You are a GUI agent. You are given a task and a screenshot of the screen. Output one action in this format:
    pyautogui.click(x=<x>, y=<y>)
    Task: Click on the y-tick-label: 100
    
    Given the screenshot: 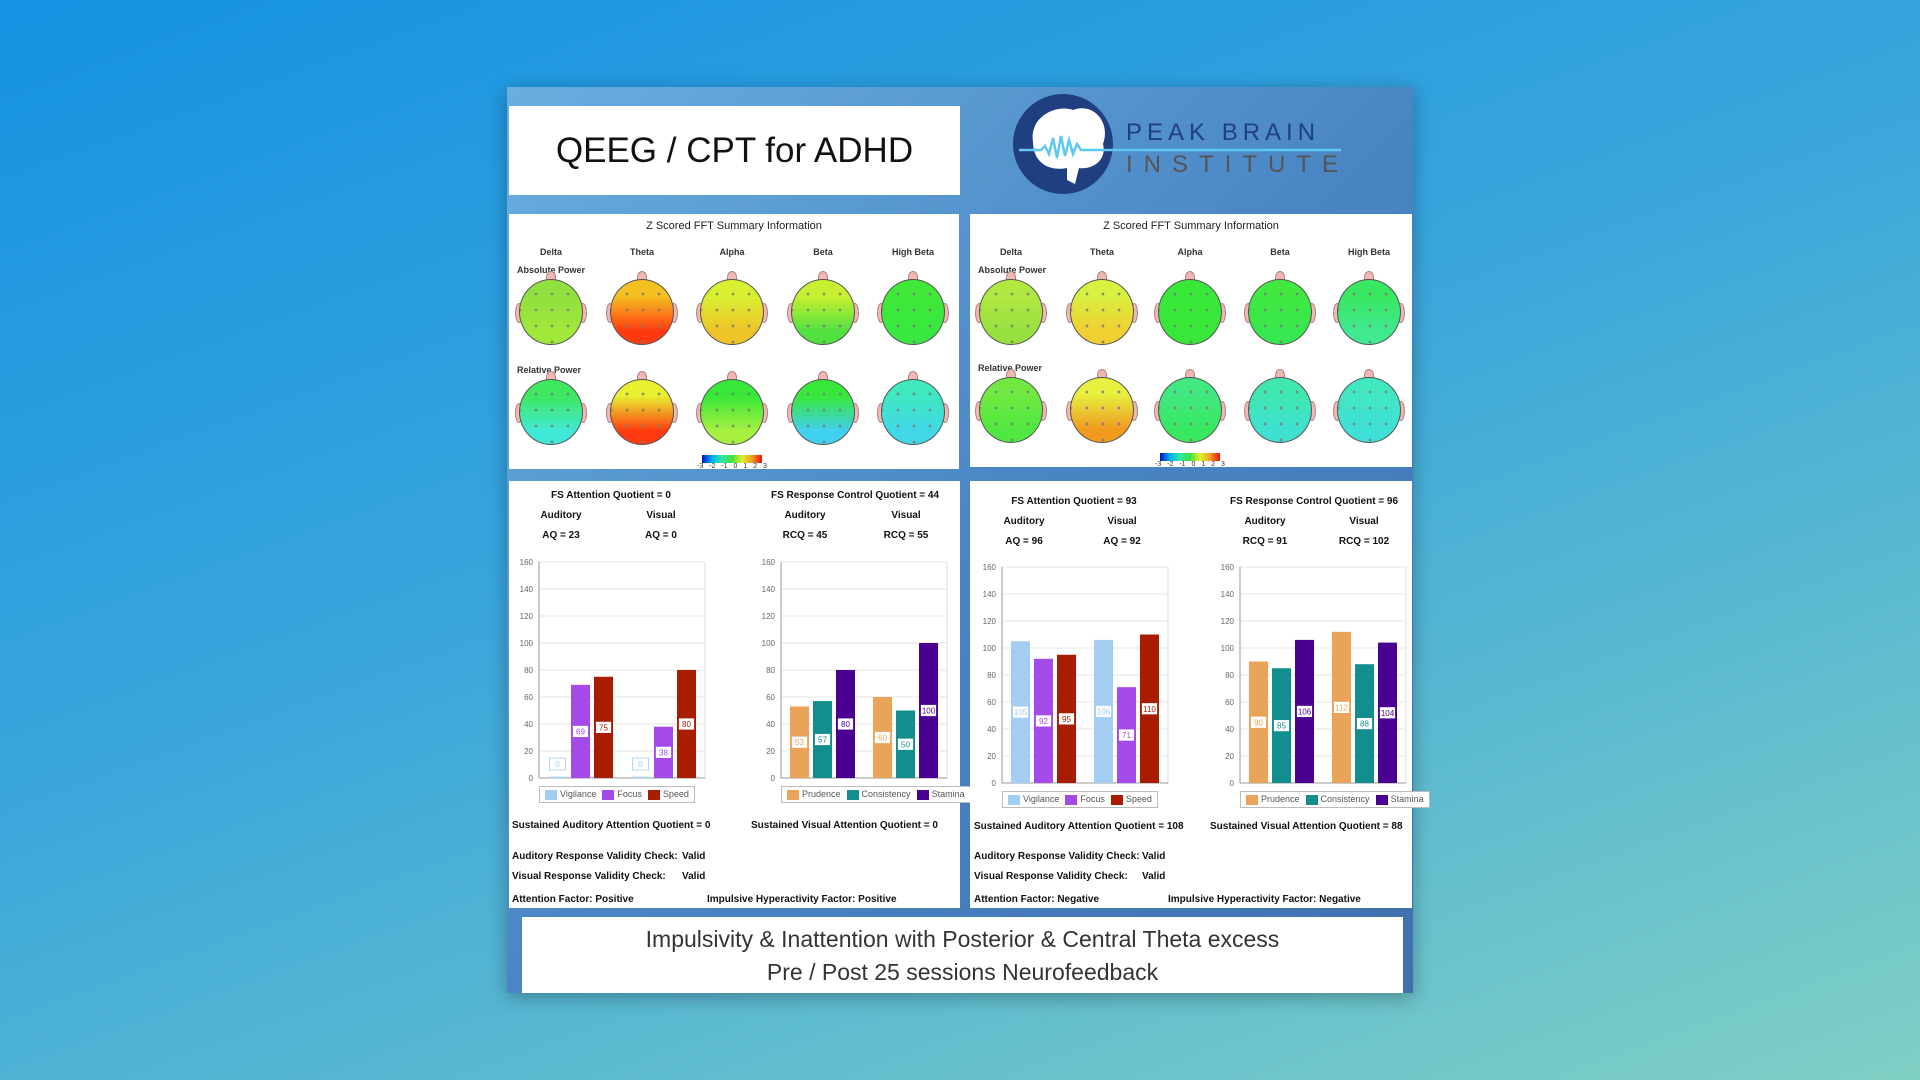 What is the action you would take?
    pyautogui.click(x=769, y=643)
    